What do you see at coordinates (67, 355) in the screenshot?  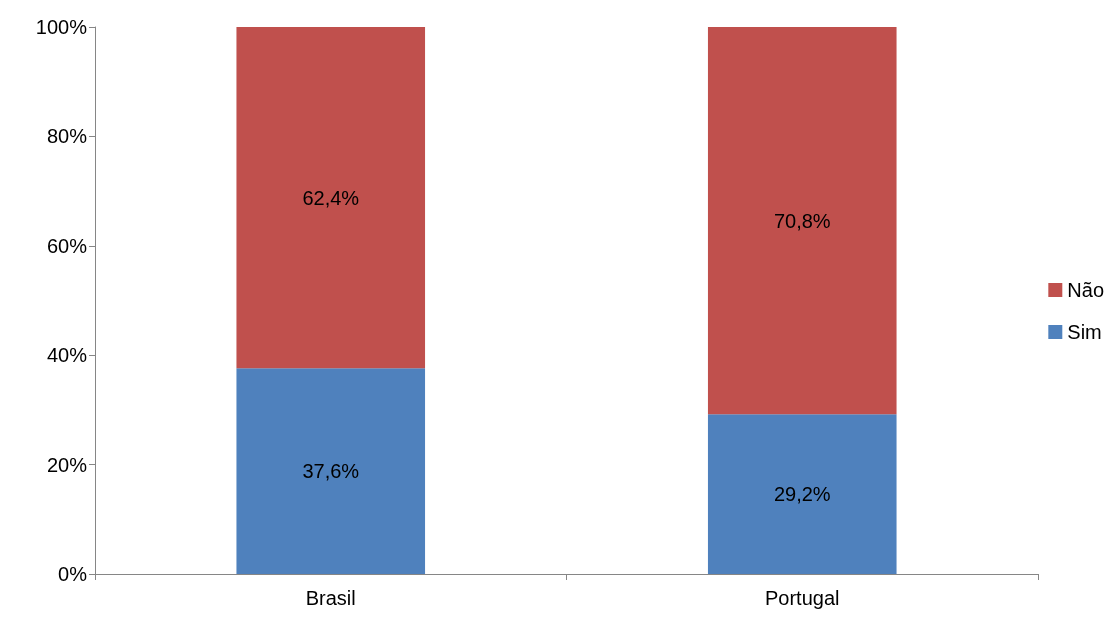 I see `y-tick-label: 40%` at bounding box center [67, 355].